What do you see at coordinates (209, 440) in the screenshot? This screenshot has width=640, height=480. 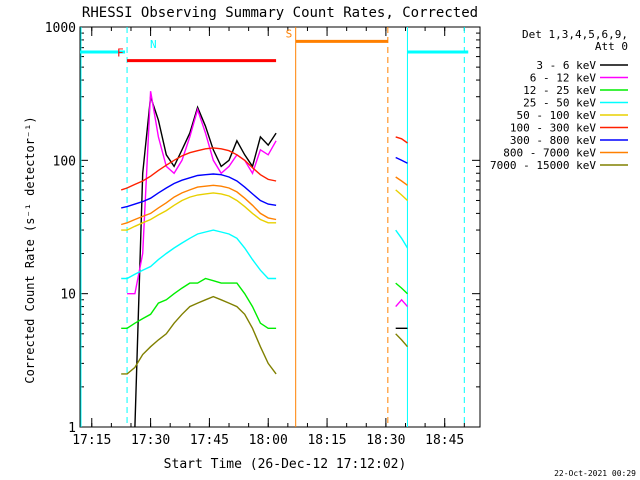 I see `x-tick-label: 17:45` at bounding box center [209, 440].